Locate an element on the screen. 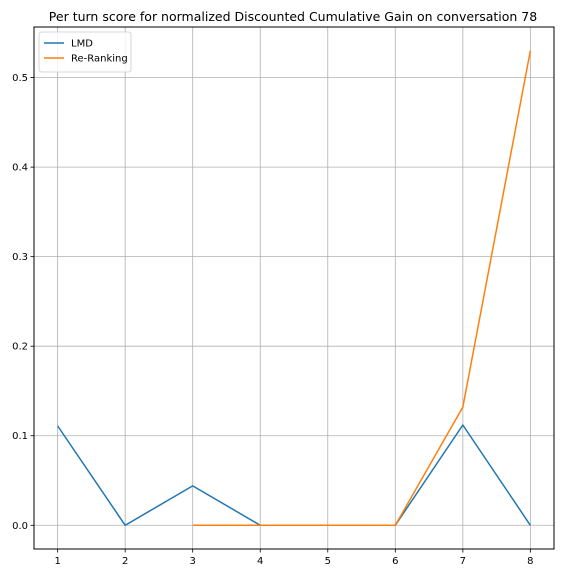 This screenshot has height=581, width=576. y-tick-label: 0.0 is located at coordinates (20, 526).